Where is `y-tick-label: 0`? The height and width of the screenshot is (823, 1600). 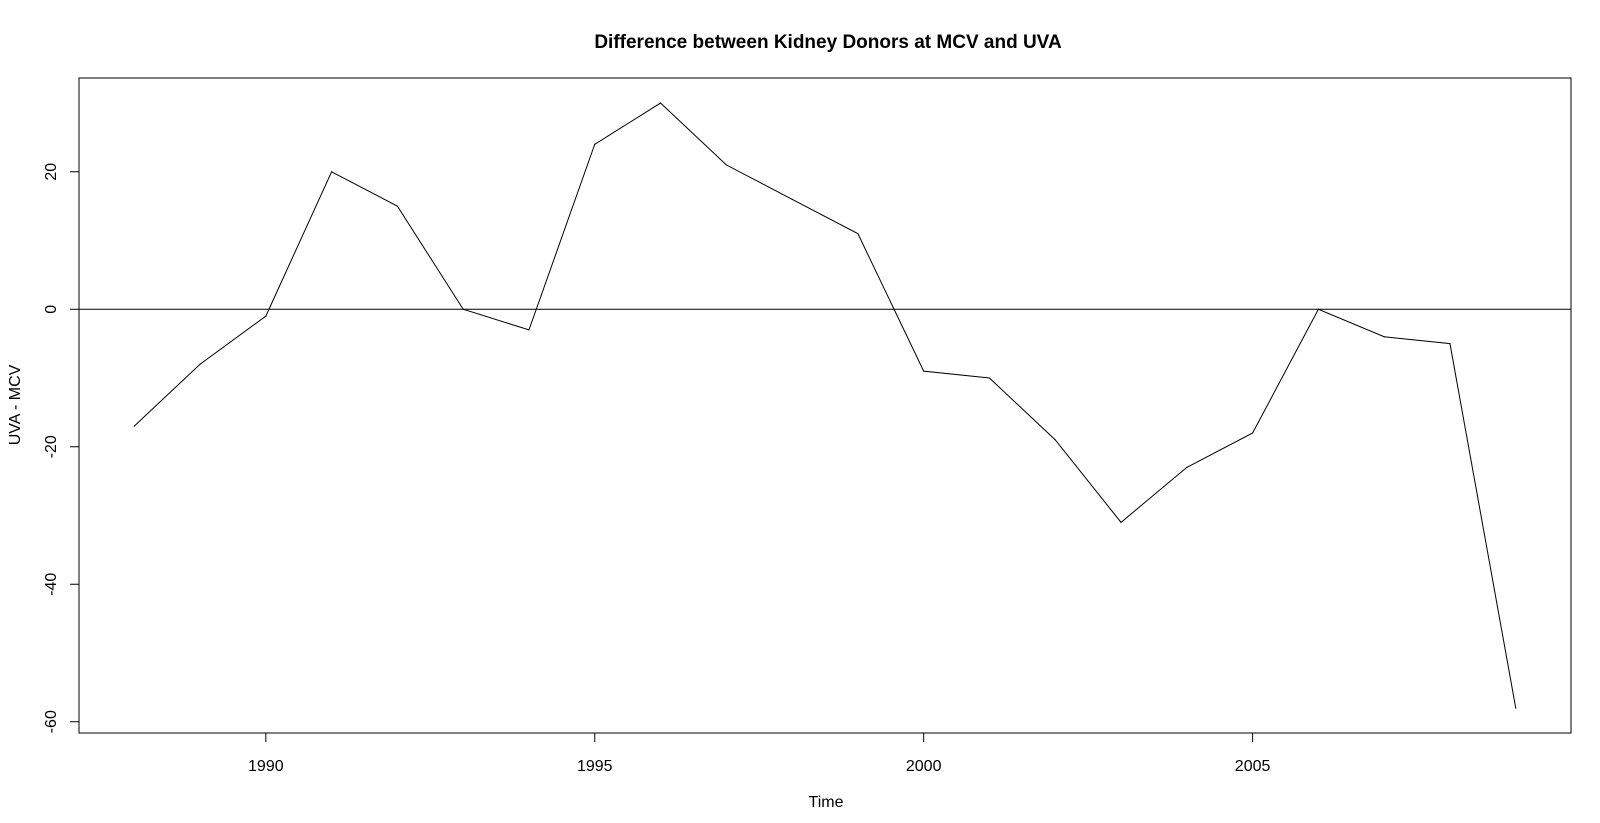
y-tick-label: 0 is located at coordinates (51, 309).